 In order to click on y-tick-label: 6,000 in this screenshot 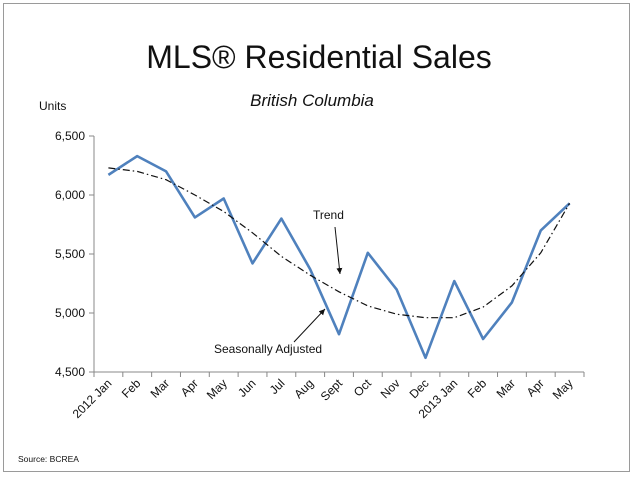, I will do `click(70, 195)`.